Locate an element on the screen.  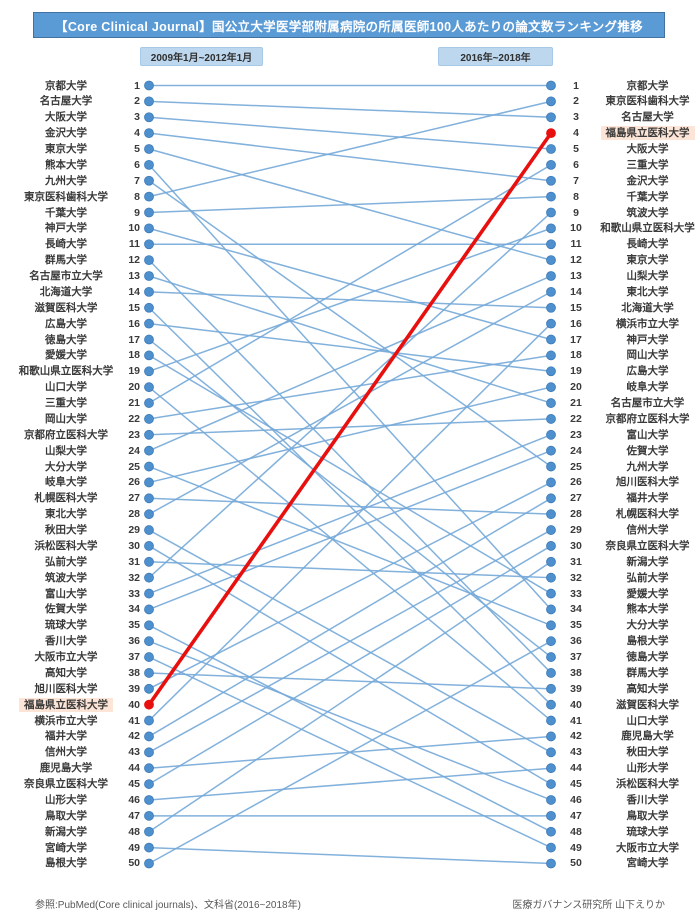
right-university-name-text: 京都大学 is located at coordinates (647, 85).